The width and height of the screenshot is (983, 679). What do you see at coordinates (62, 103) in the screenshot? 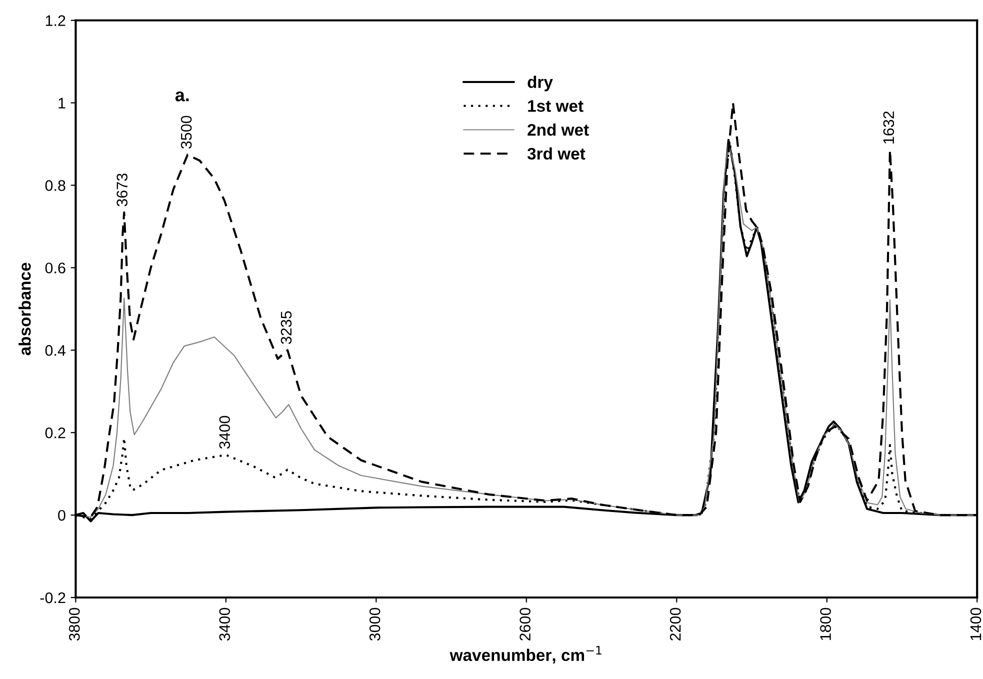
I see `y-tick-label: 1` at bounding box center [62, 103].